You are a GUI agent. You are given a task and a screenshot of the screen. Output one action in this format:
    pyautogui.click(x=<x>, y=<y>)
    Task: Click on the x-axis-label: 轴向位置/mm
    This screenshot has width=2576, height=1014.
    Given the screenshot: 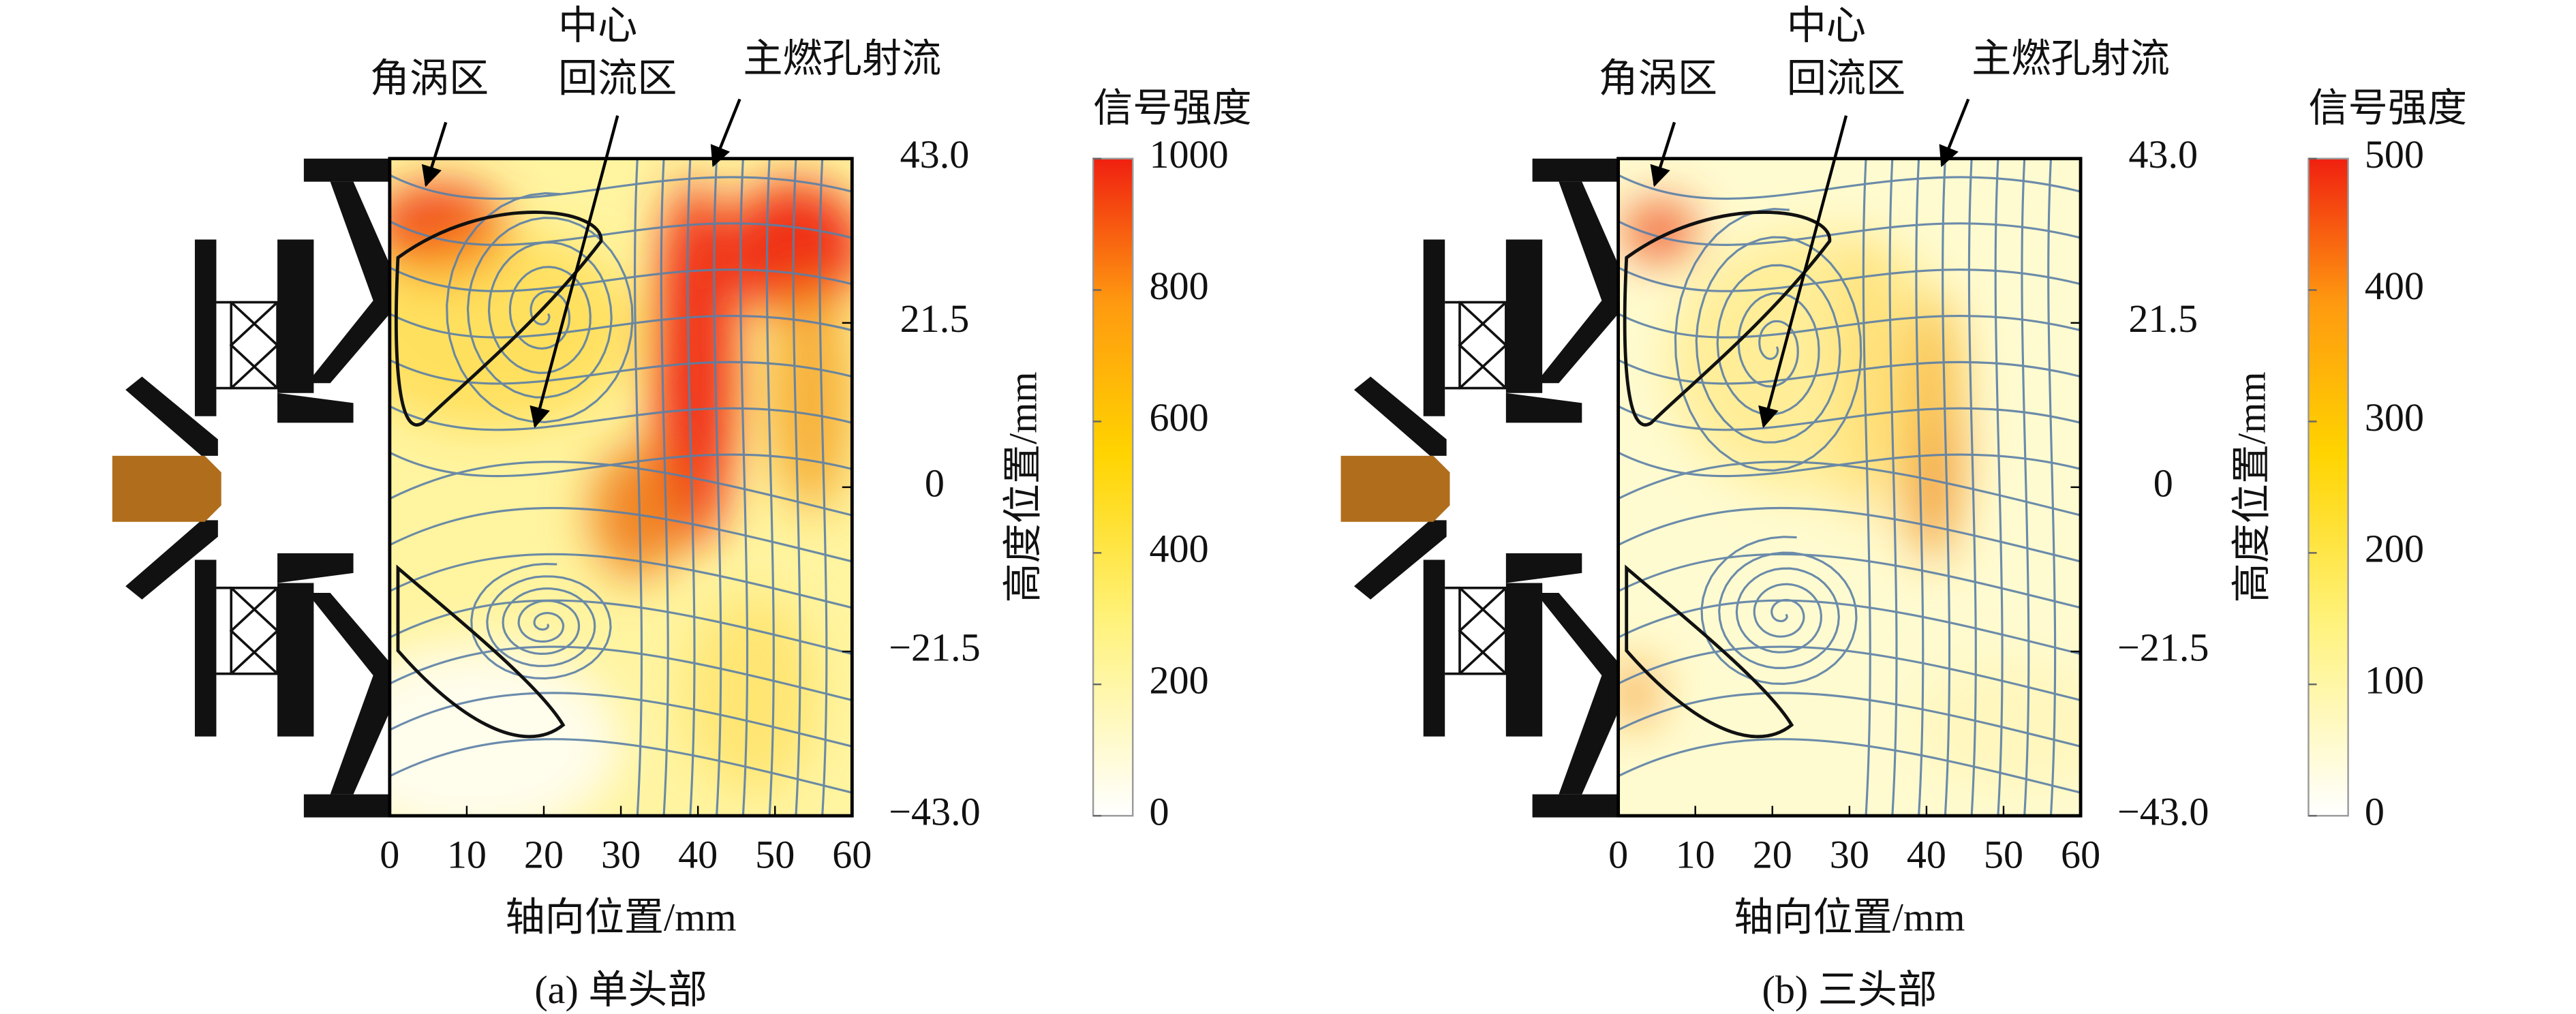 What is the action you would take?
    pyautogui.click(x=620, y=917)
    